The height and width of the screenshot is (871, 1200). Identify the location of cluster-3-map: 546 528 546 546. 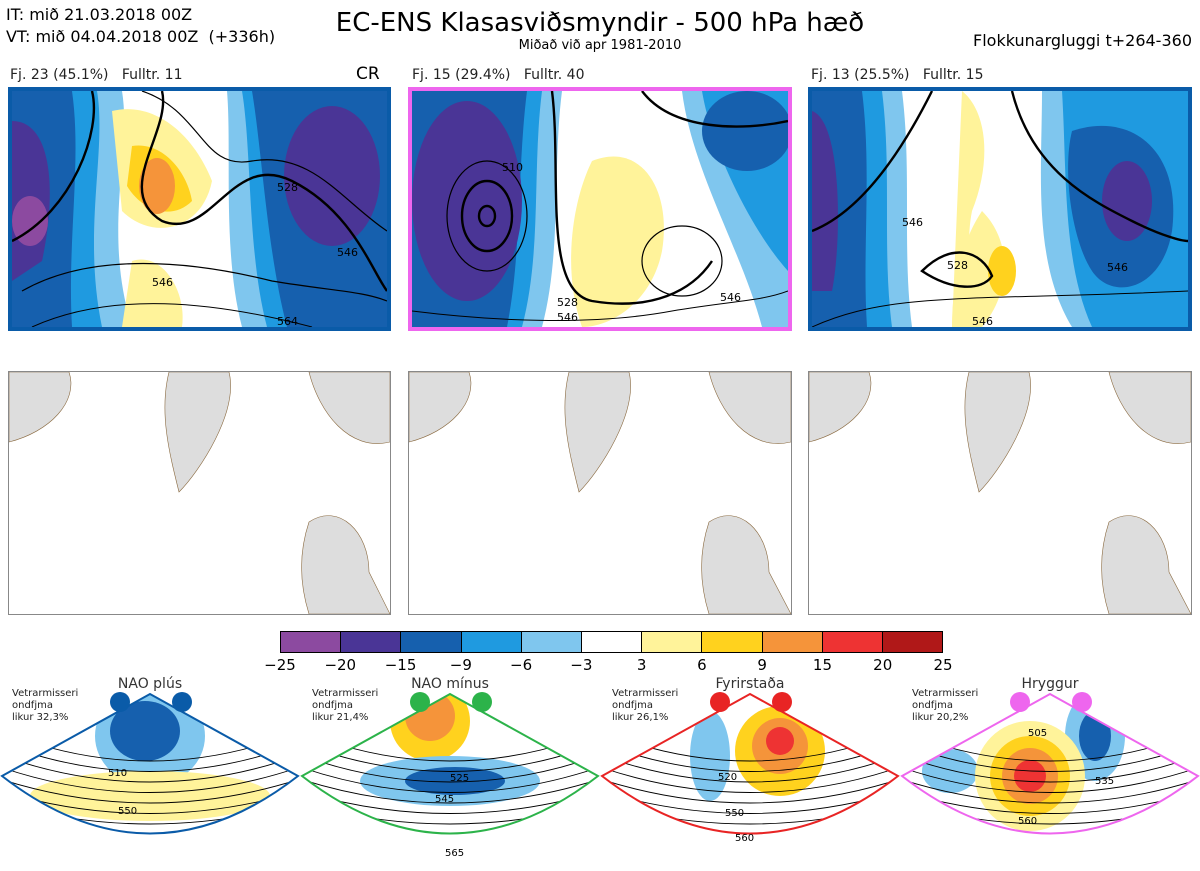
(1000, 209).